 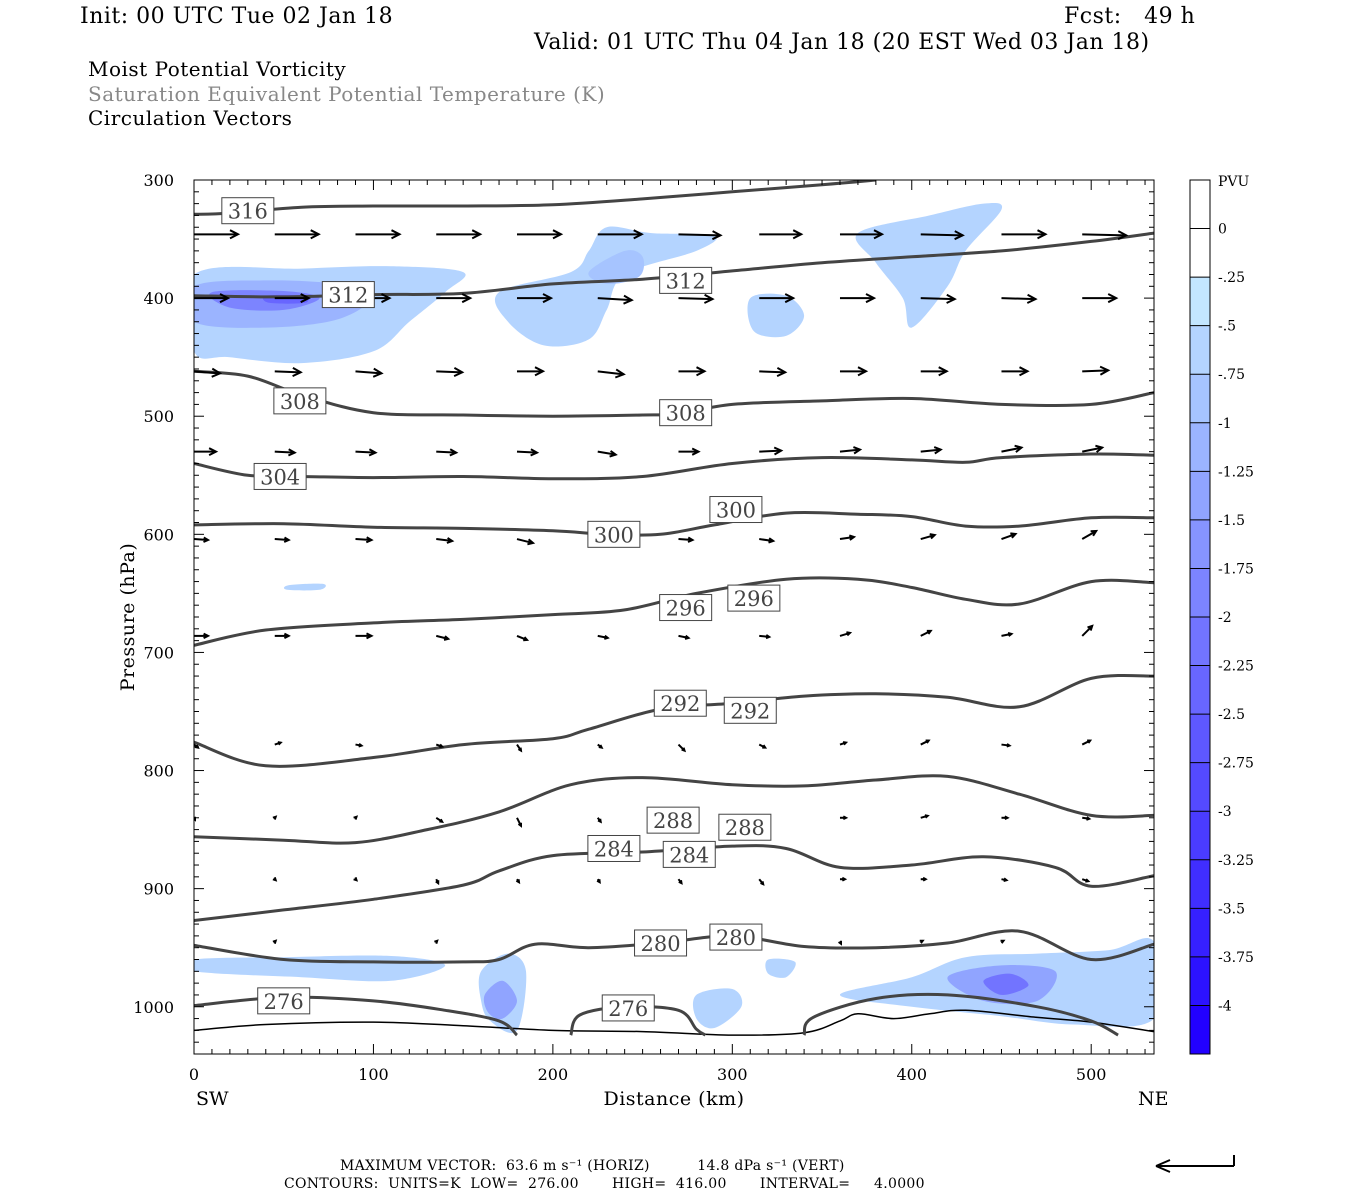 What do you see at coordinates (1231, 278) in the screenshot?
I see `colorbar-label: -.25` at bounding box center [1231, 278].